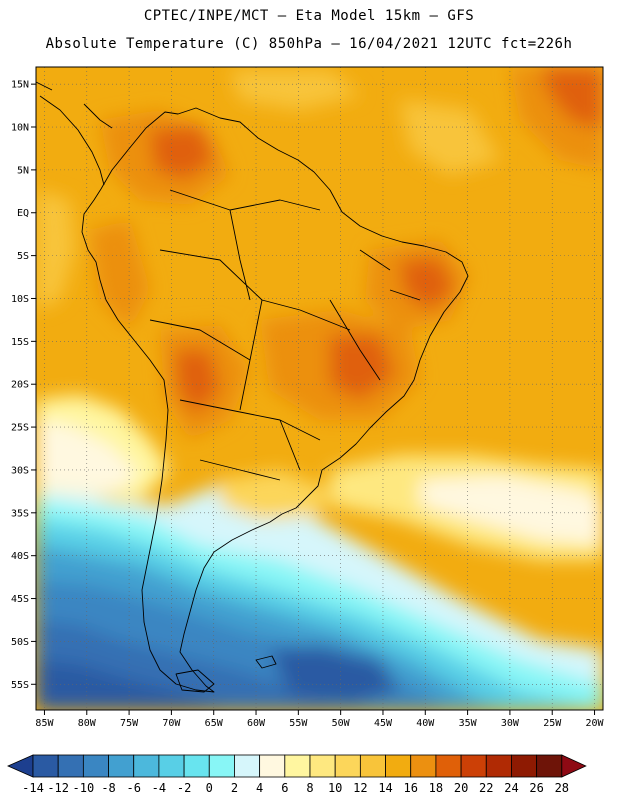  What do you see at coordinates (108, 788) in the screenshot?
I see `colorbar-tick-label: -8` at bounding box center [108, 788].